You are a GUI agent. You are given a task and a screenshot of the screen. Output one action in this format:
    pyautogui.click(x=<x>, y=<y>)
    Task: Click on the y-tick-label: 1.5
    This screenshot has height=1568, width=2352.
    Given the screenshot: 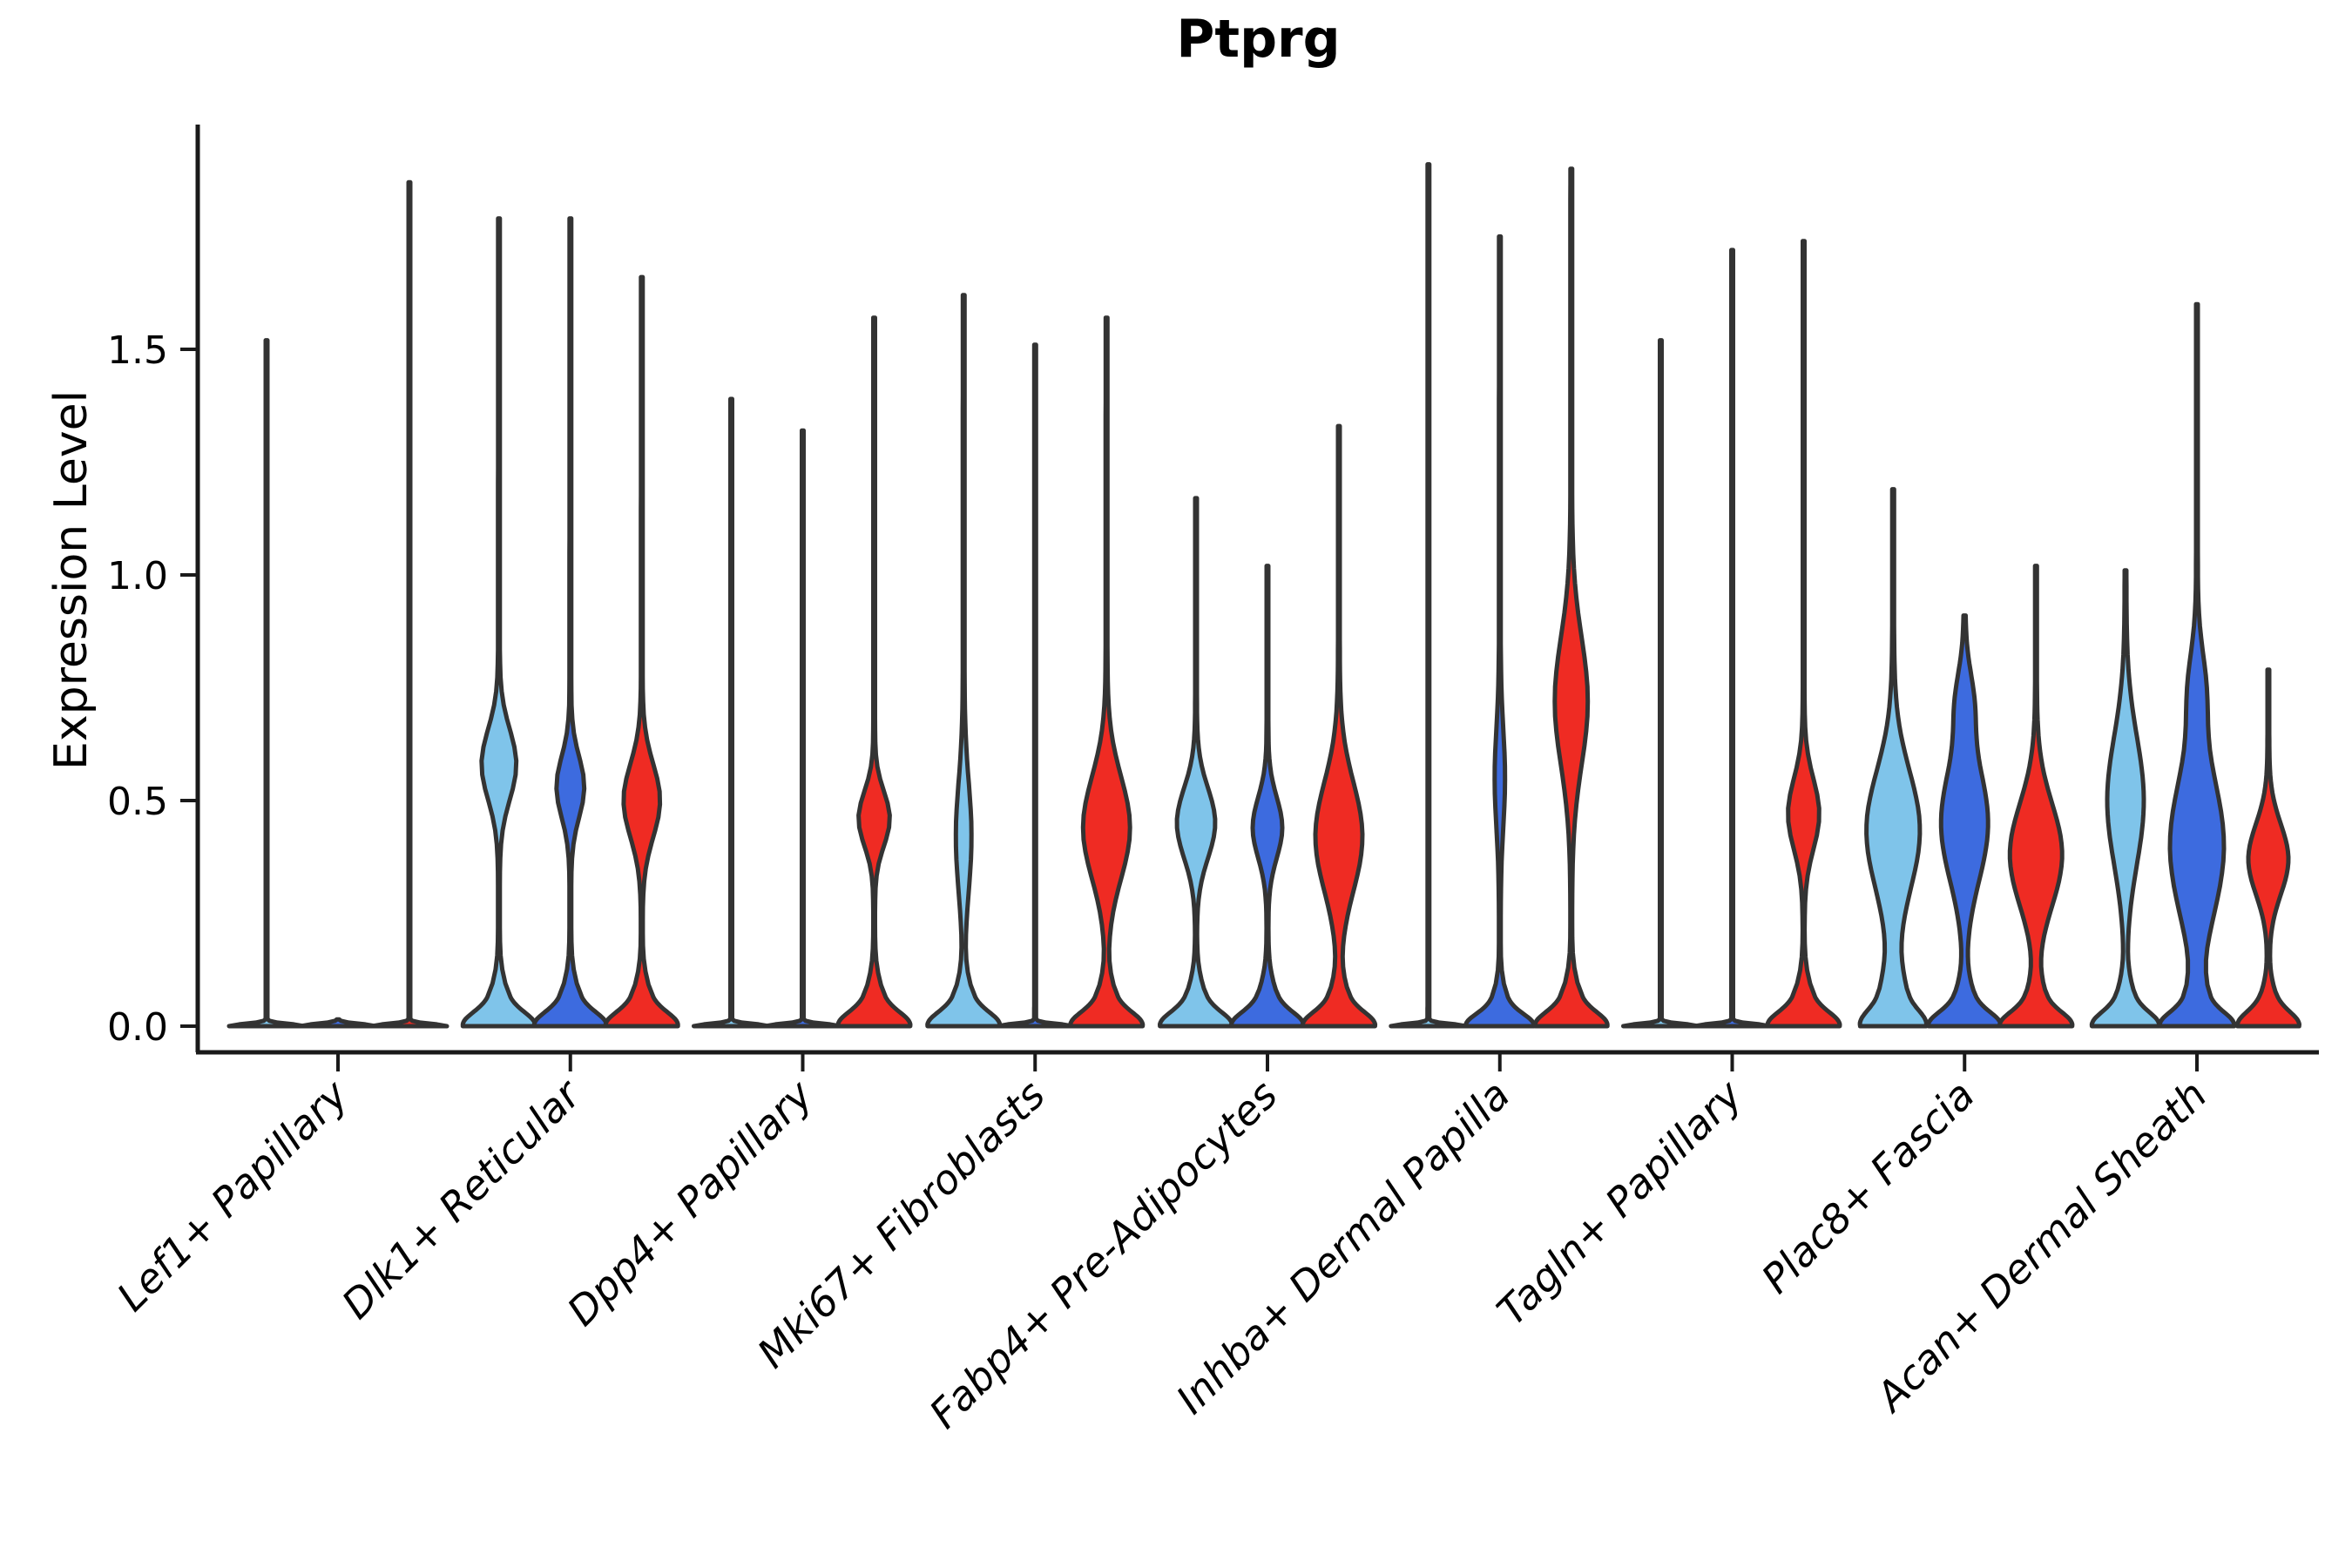 What is the action you would take?
    pyautogui.click(x=137, y=351)
    